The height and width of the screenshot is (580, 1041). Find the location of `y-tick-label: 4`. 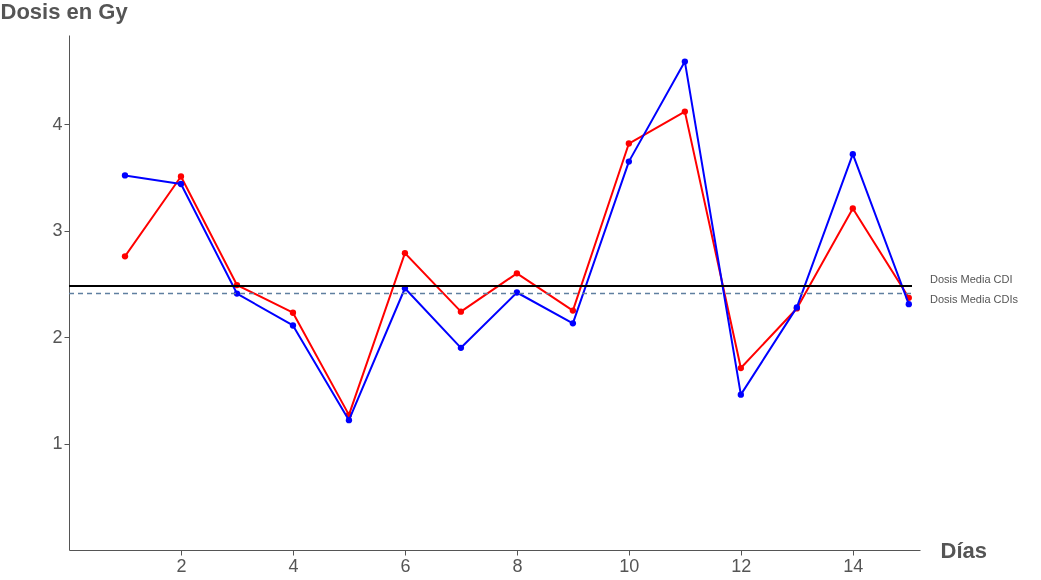

y-tick-label: 4 is located at coordinates (57, 123).